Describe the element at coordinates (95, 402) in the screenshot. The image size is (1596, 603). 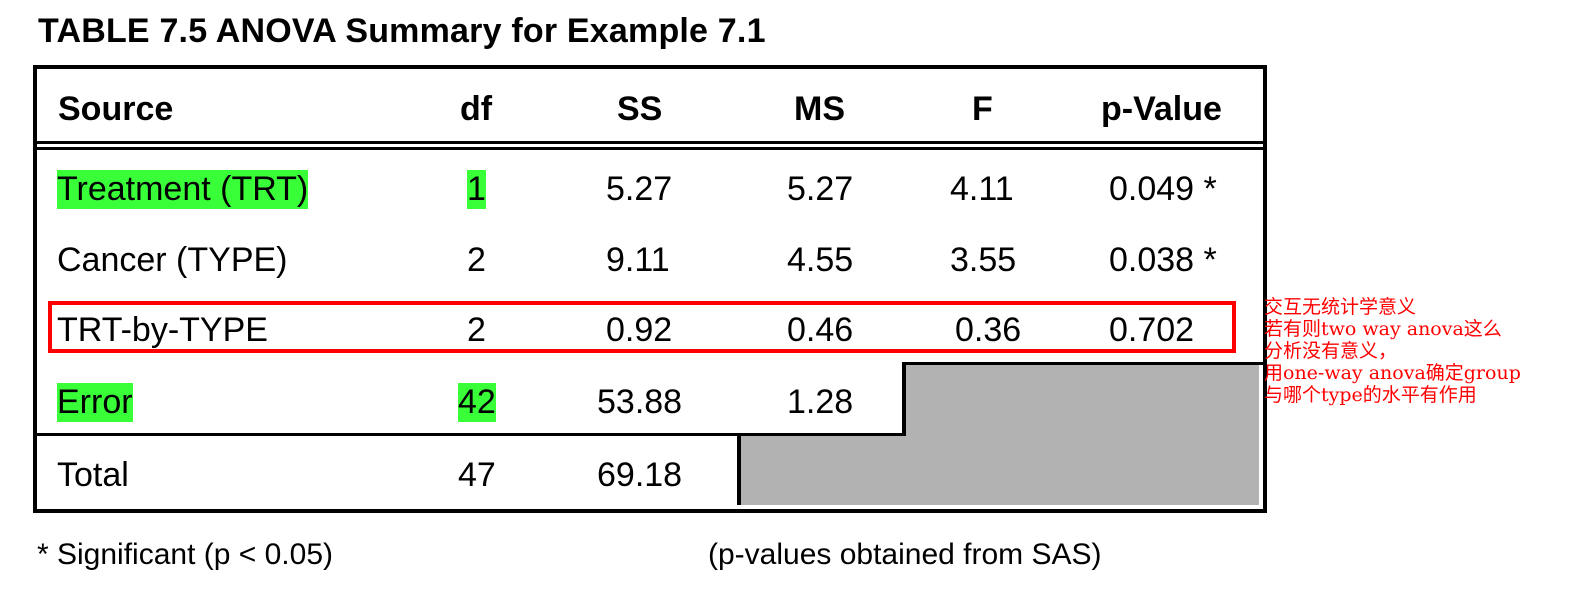
I see `row-error-source: Error` at that location.